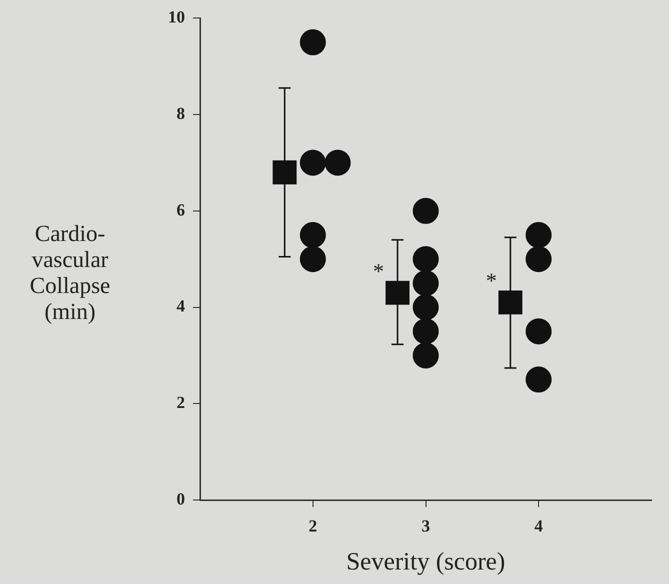  Describe the element at coordinates (176, 17) in the screenshot. I see `y-tick-label: 10` at that location.